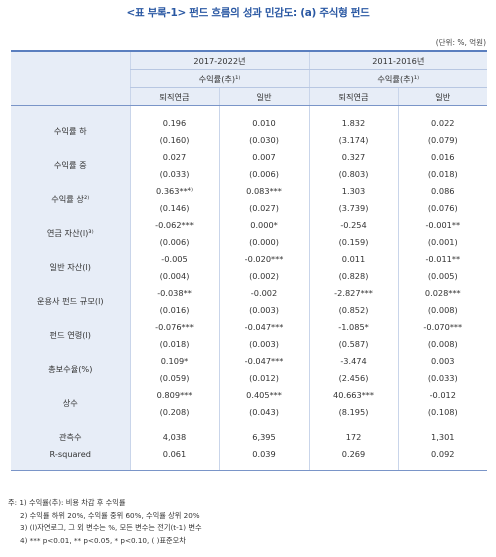  What do you see at coordinates (174, 156) in the screenshot?
I see `coef-cell: 0.027` at bounding box center [174, 156].